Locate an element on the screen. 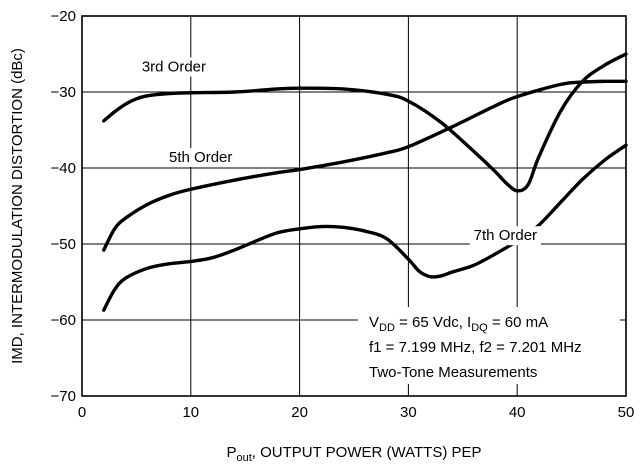 The height and width of the screenshot is (471, 643). series-label-text: 7th Order is located at coordinates (505, 235).